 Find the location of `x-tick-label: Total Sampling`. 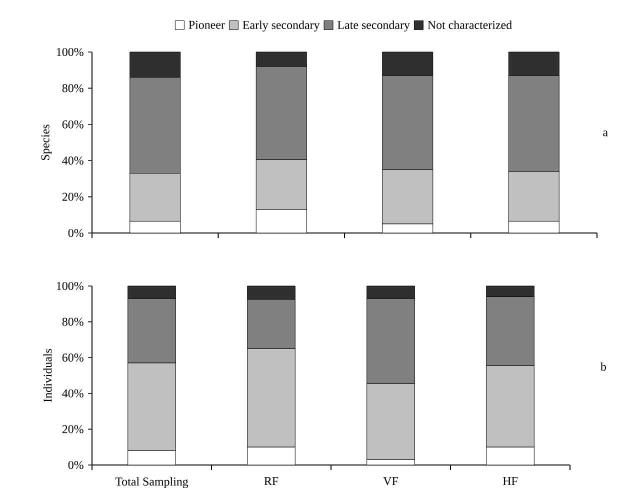

x-tick-label: Total Sampling is located at coordinates (151, 482).